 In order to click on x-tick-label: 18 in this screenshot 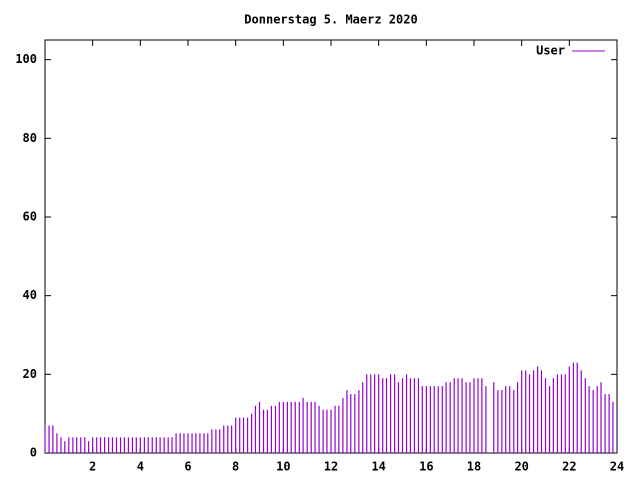, I will do `click(474, 467)`.